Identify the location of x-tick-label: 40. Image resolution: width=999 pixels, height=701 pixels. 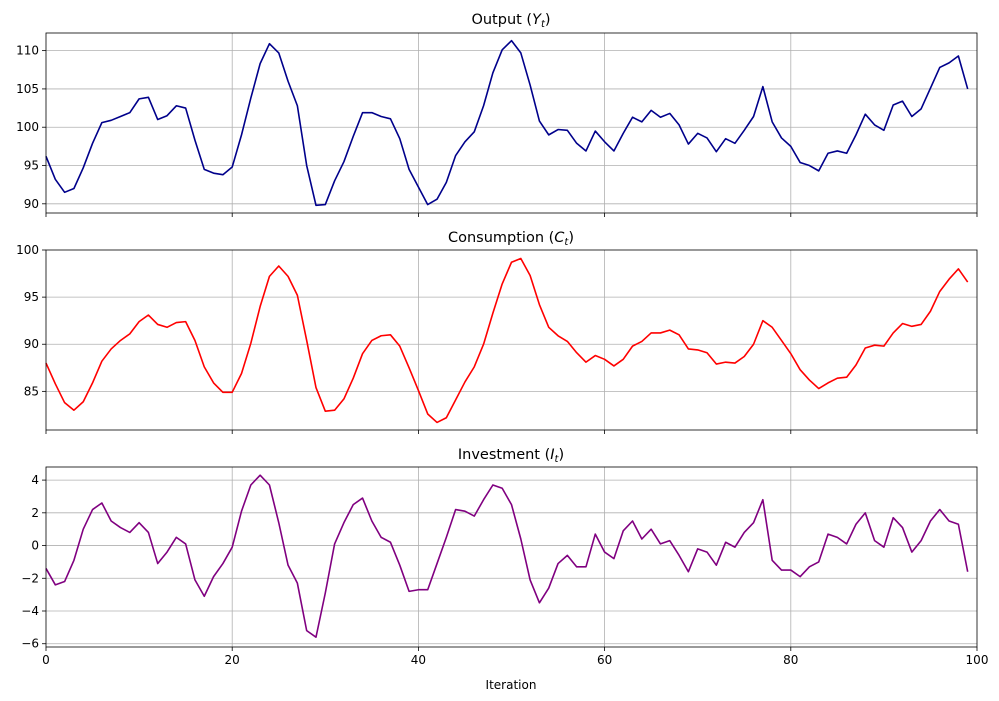
(418, 660).